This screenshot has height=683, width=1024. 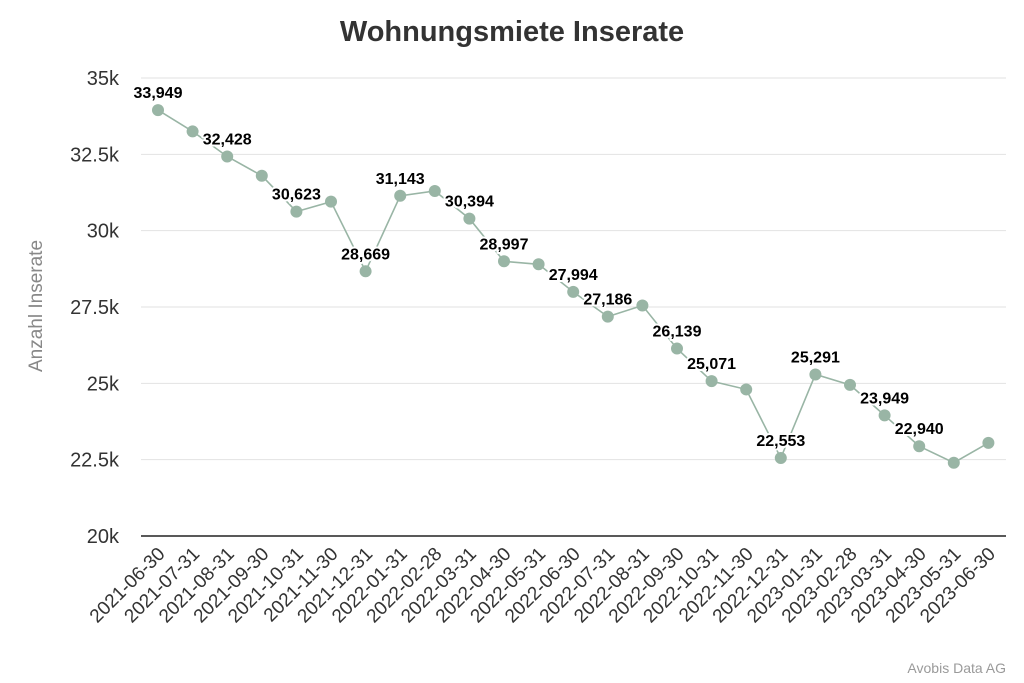 What do you see at coordinates (677, 332) in the screenshot?
I see `data-label: 26,139` at bounding box center [677, 332].